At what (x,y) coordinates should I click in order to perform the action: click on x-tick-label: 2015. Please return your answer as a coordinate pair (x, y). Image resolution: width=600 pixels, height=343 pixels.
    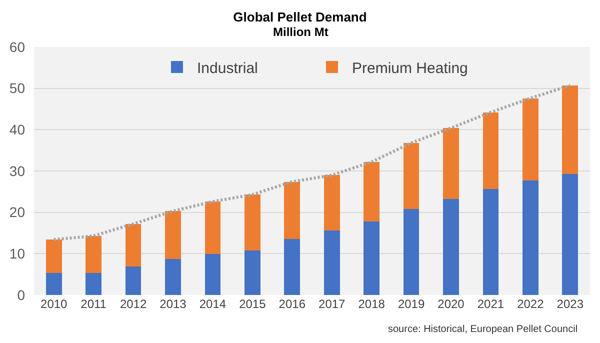
    Looking at the image, I should click on (252, 304).